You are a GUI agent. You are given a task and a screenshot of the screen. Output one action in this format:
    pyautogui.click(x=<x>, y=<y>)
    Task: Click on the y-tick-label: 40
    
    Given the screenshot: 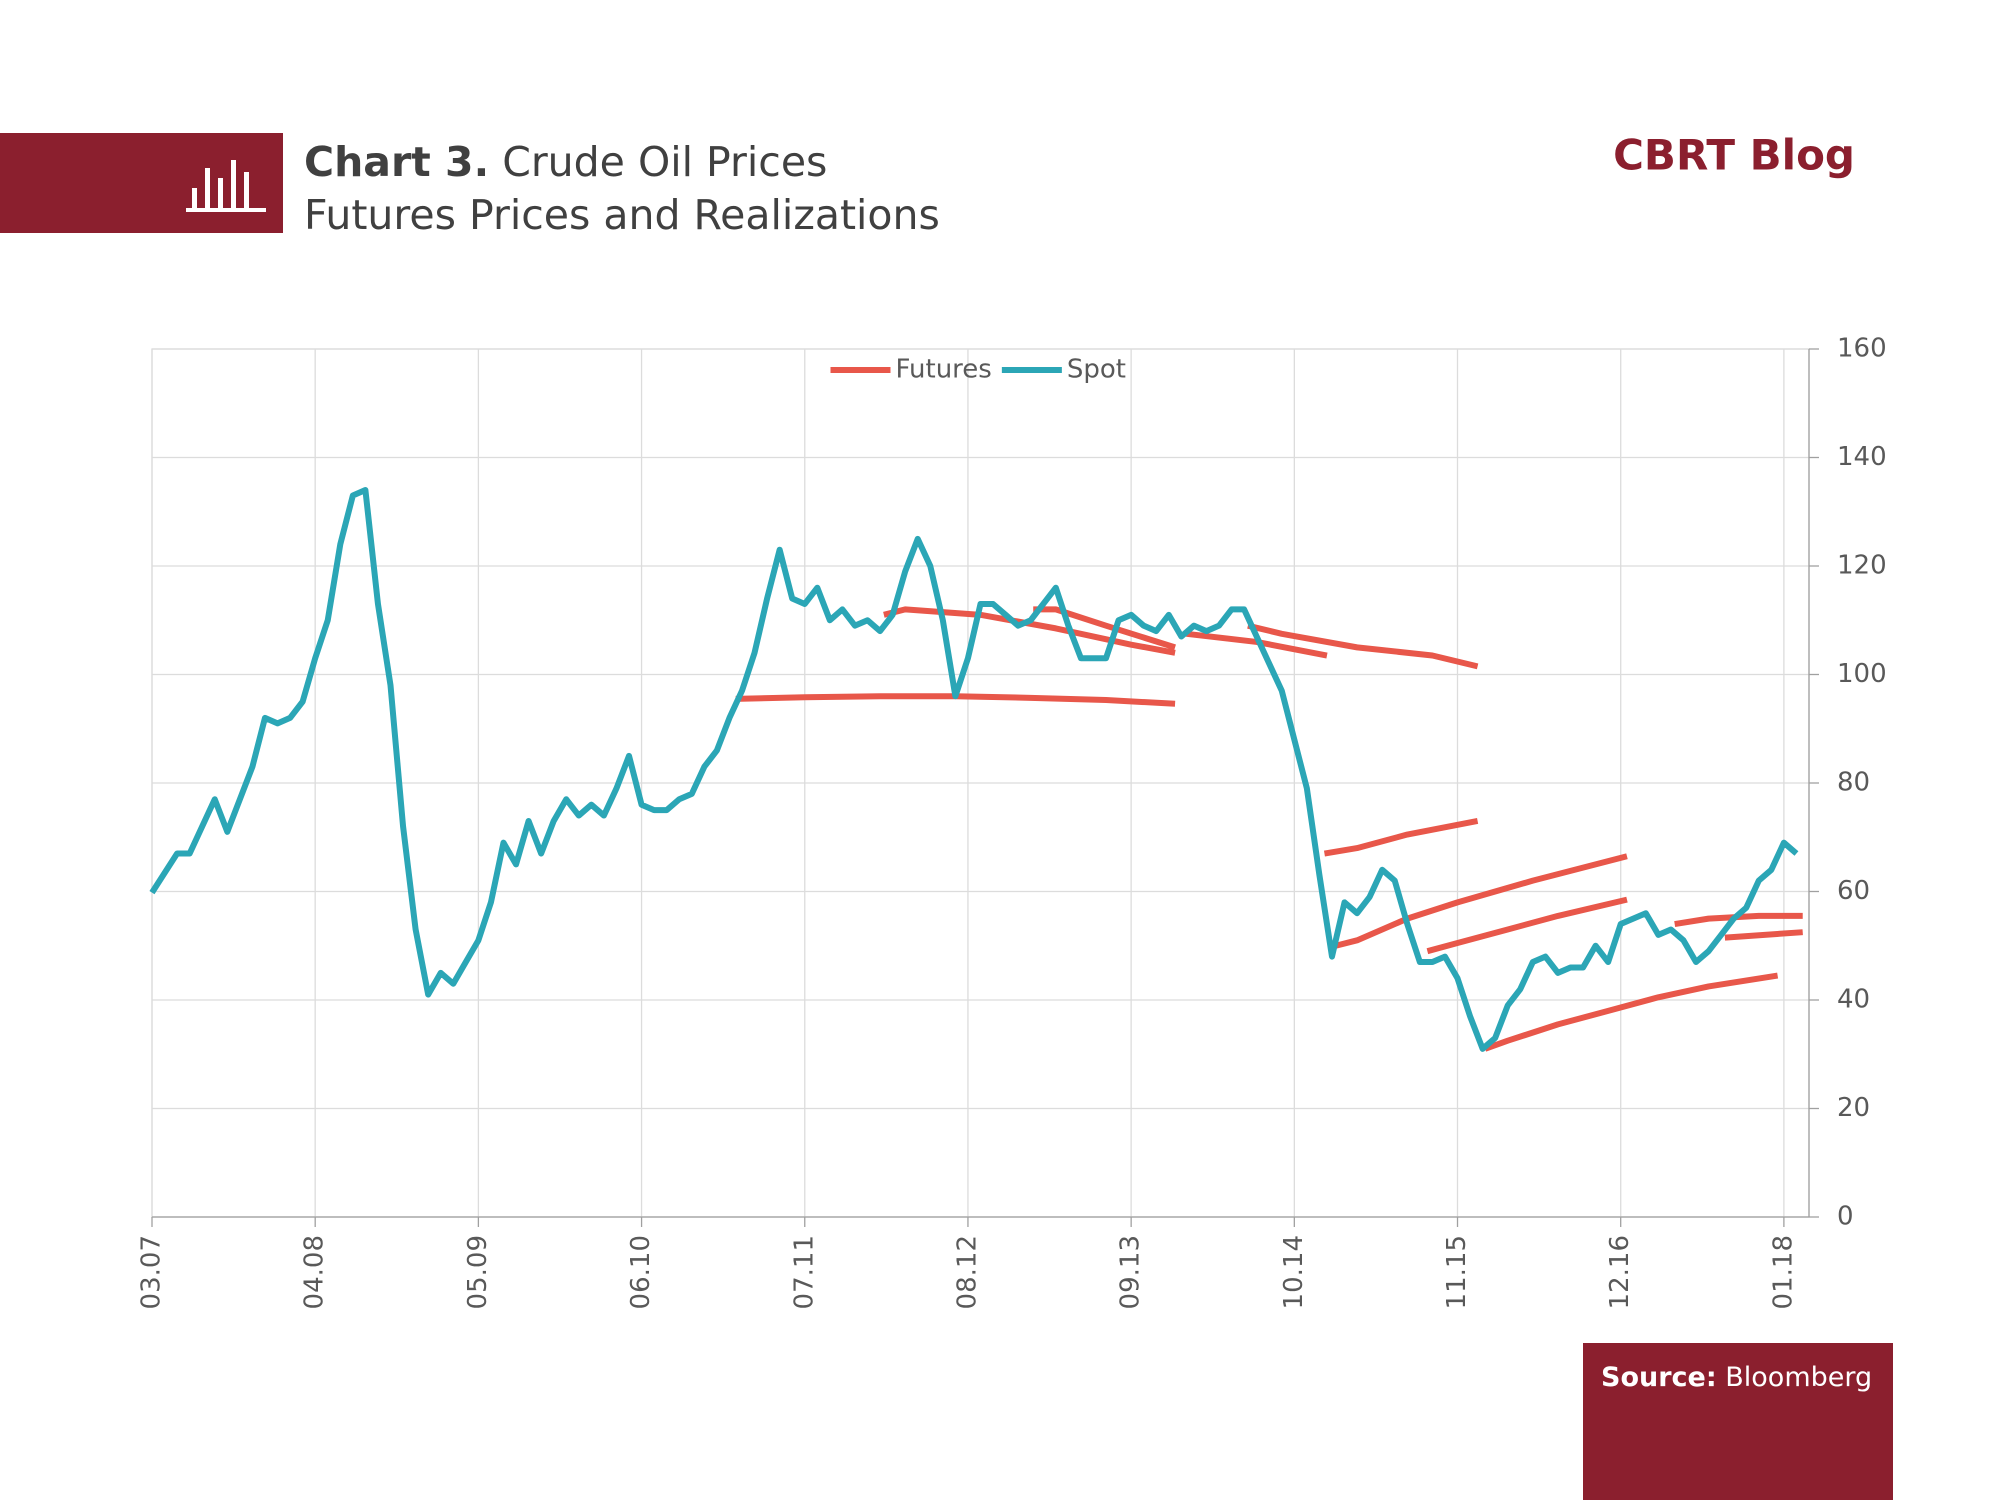 What is the action you would take?
    pyautogui.click(x=1853, y=1000)
    